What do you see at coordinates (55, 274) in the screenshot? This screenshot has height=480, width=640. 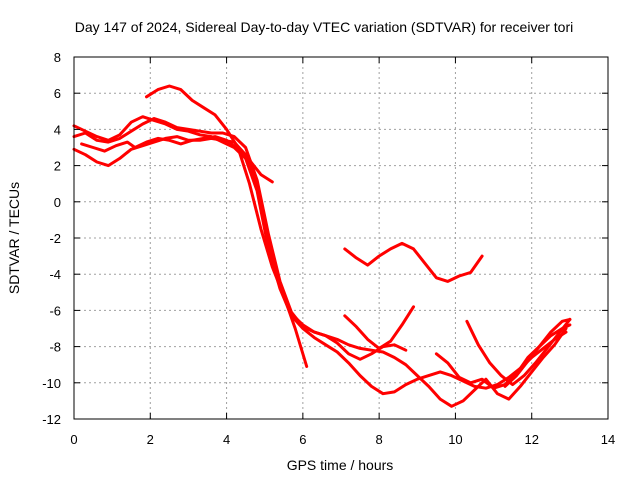 I see `y-tick-label: -4` at bounding box center [55, 274].